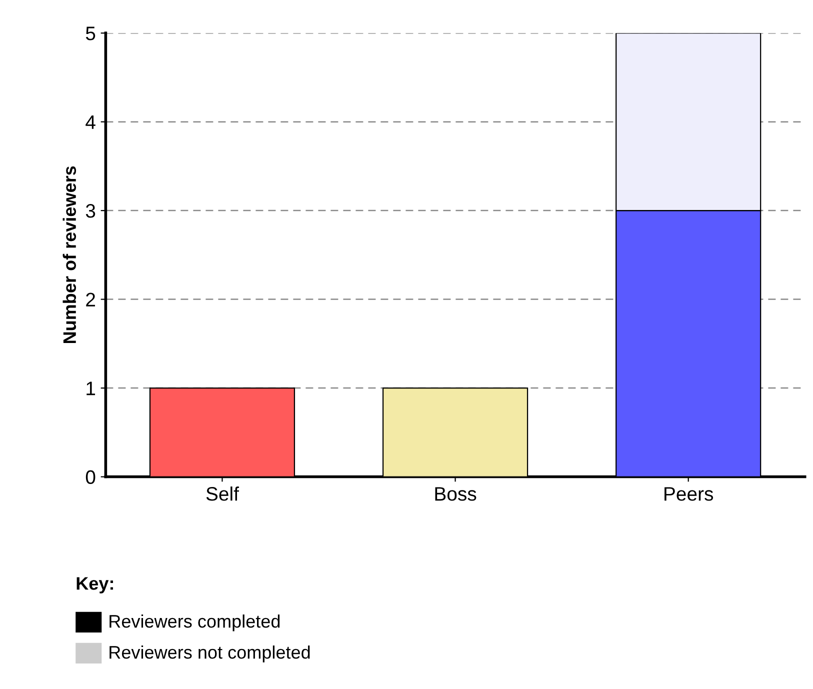 This screenshot has width=813, height=689. I want to click on y-tick-label: 2, so click(90, 299).